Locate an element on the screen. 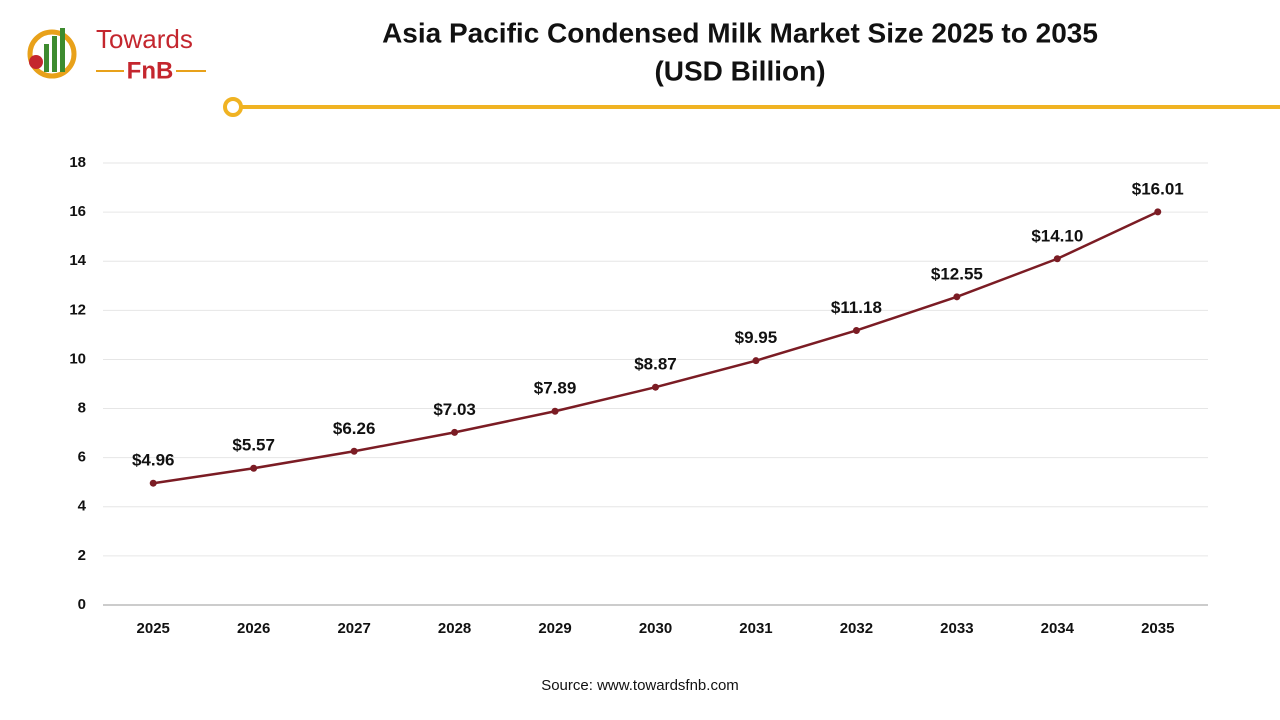 This screenshot has height=720, width=1280. x-tick-label: 2025 is located at coordinates (153, 628).